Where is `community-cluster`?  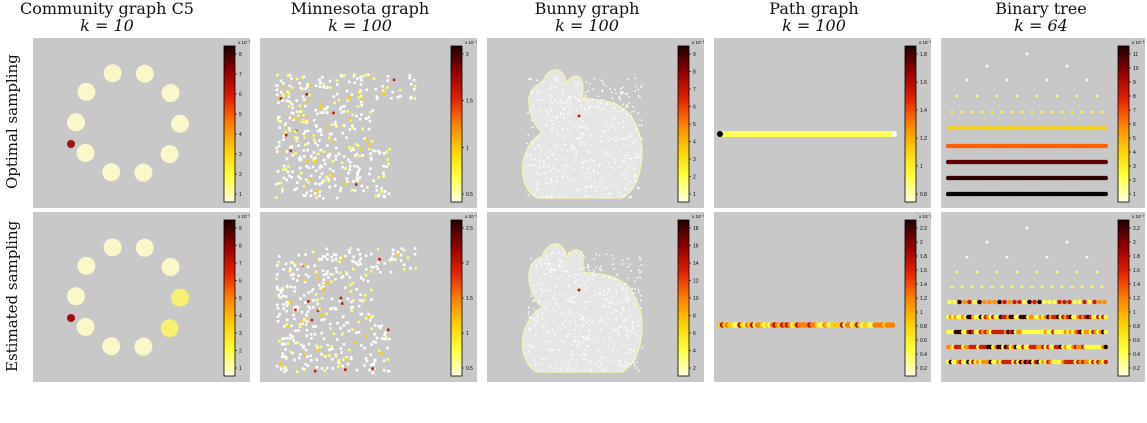 community-cluster is located at coordinates (179, 297).